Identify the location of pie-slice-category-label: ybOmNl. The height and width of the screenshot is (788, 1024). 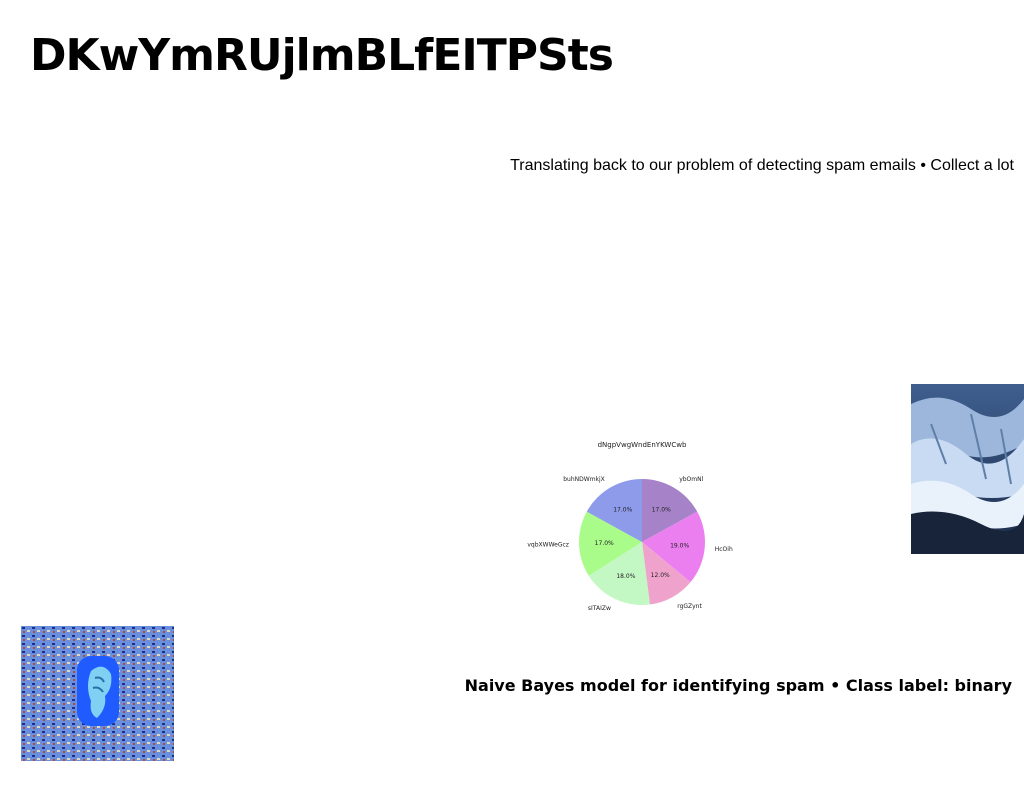
(691, 479).